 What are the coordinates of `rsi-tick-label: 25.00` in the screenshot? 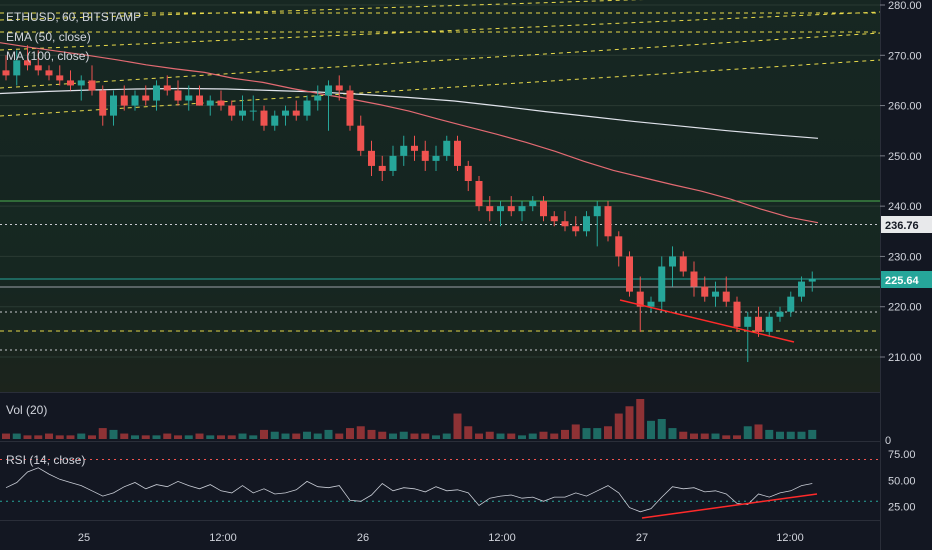 It's located at (902, 508).